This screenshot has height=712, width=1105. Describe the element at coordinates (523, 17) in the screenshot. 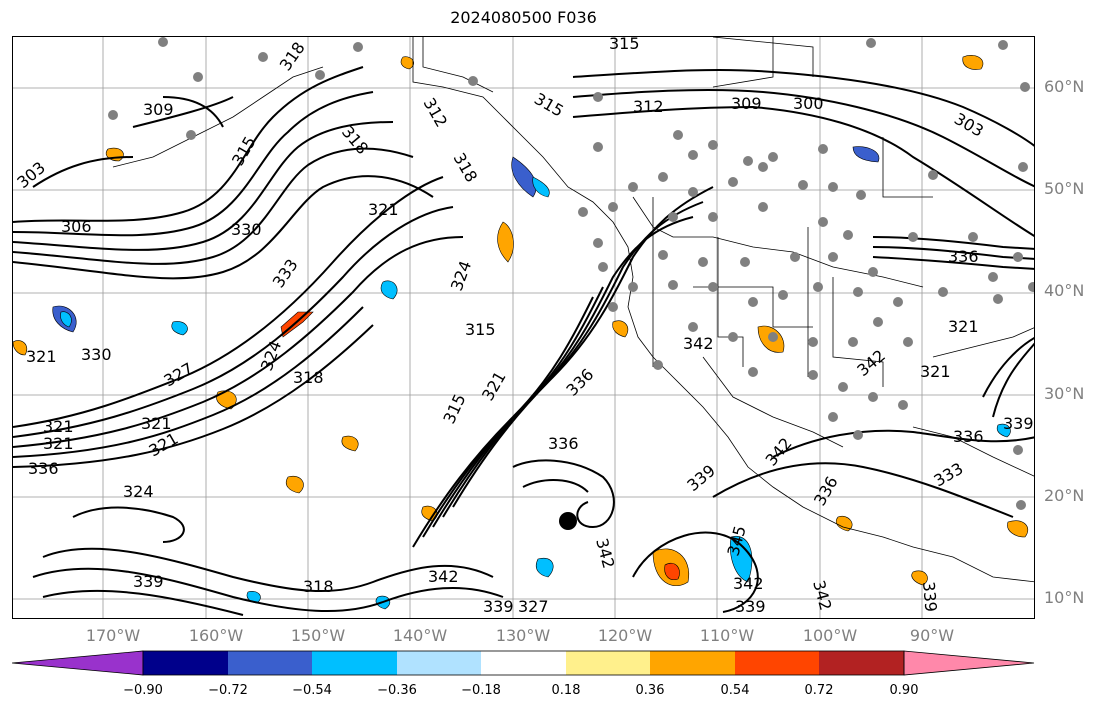

I see `map-title: 2024080500 F036` at that location.